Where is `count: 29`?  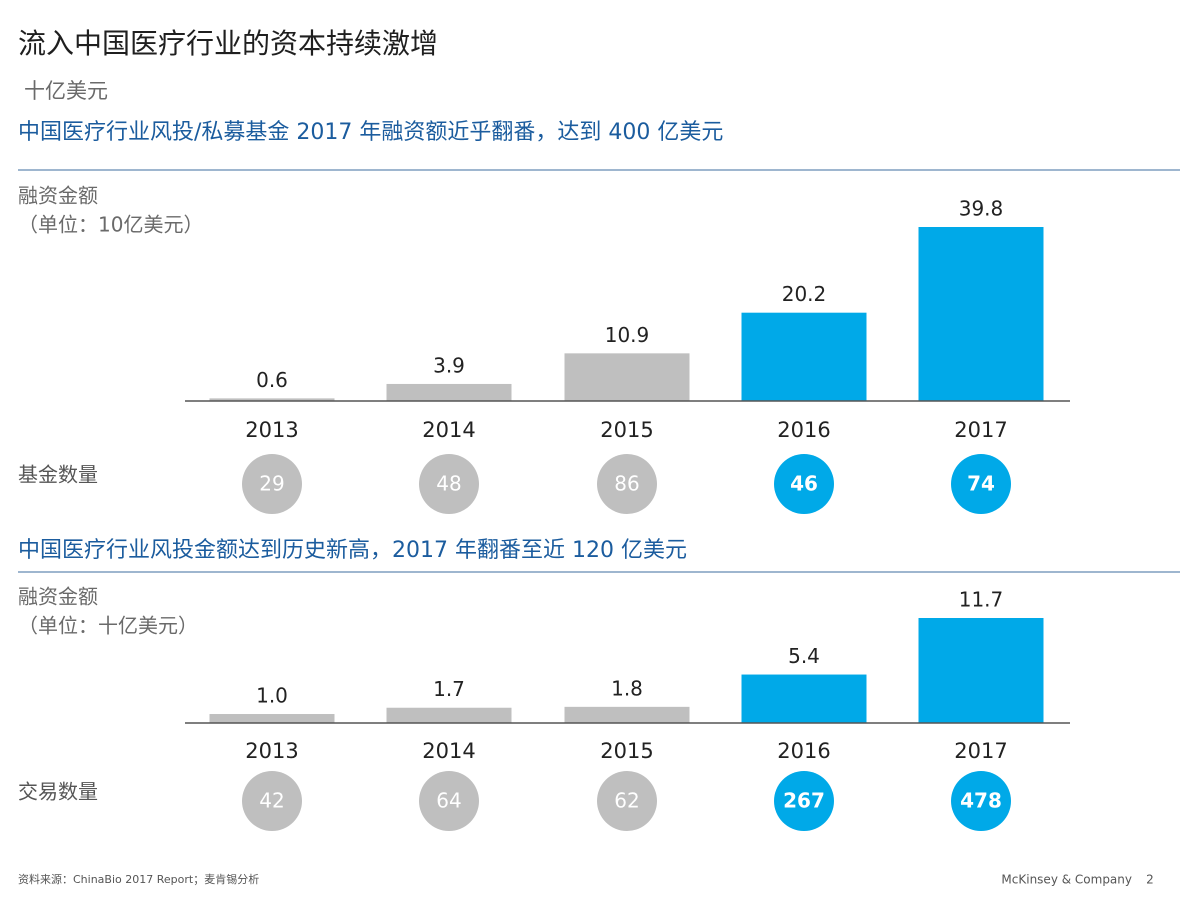 count: 29 is located at coordinates (271, 484).